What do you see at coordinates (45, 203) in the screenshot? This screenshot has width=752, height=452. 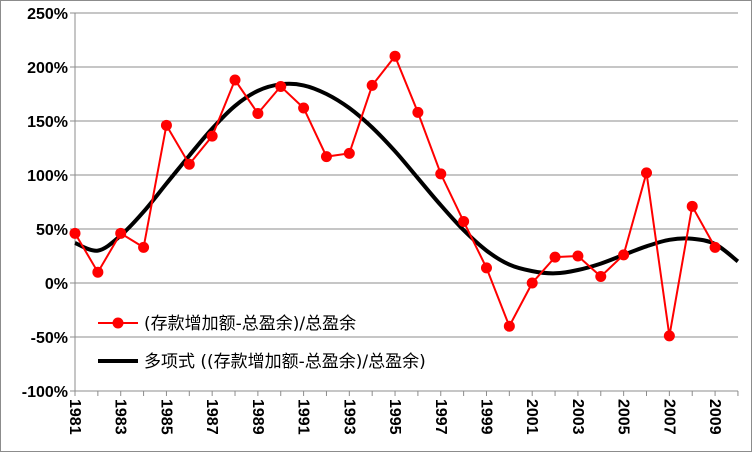 I see `y-axis-tick-labels: -100% -50% 0% 50% 100% 150% 200% 250%` at bounding box center [45, 203].